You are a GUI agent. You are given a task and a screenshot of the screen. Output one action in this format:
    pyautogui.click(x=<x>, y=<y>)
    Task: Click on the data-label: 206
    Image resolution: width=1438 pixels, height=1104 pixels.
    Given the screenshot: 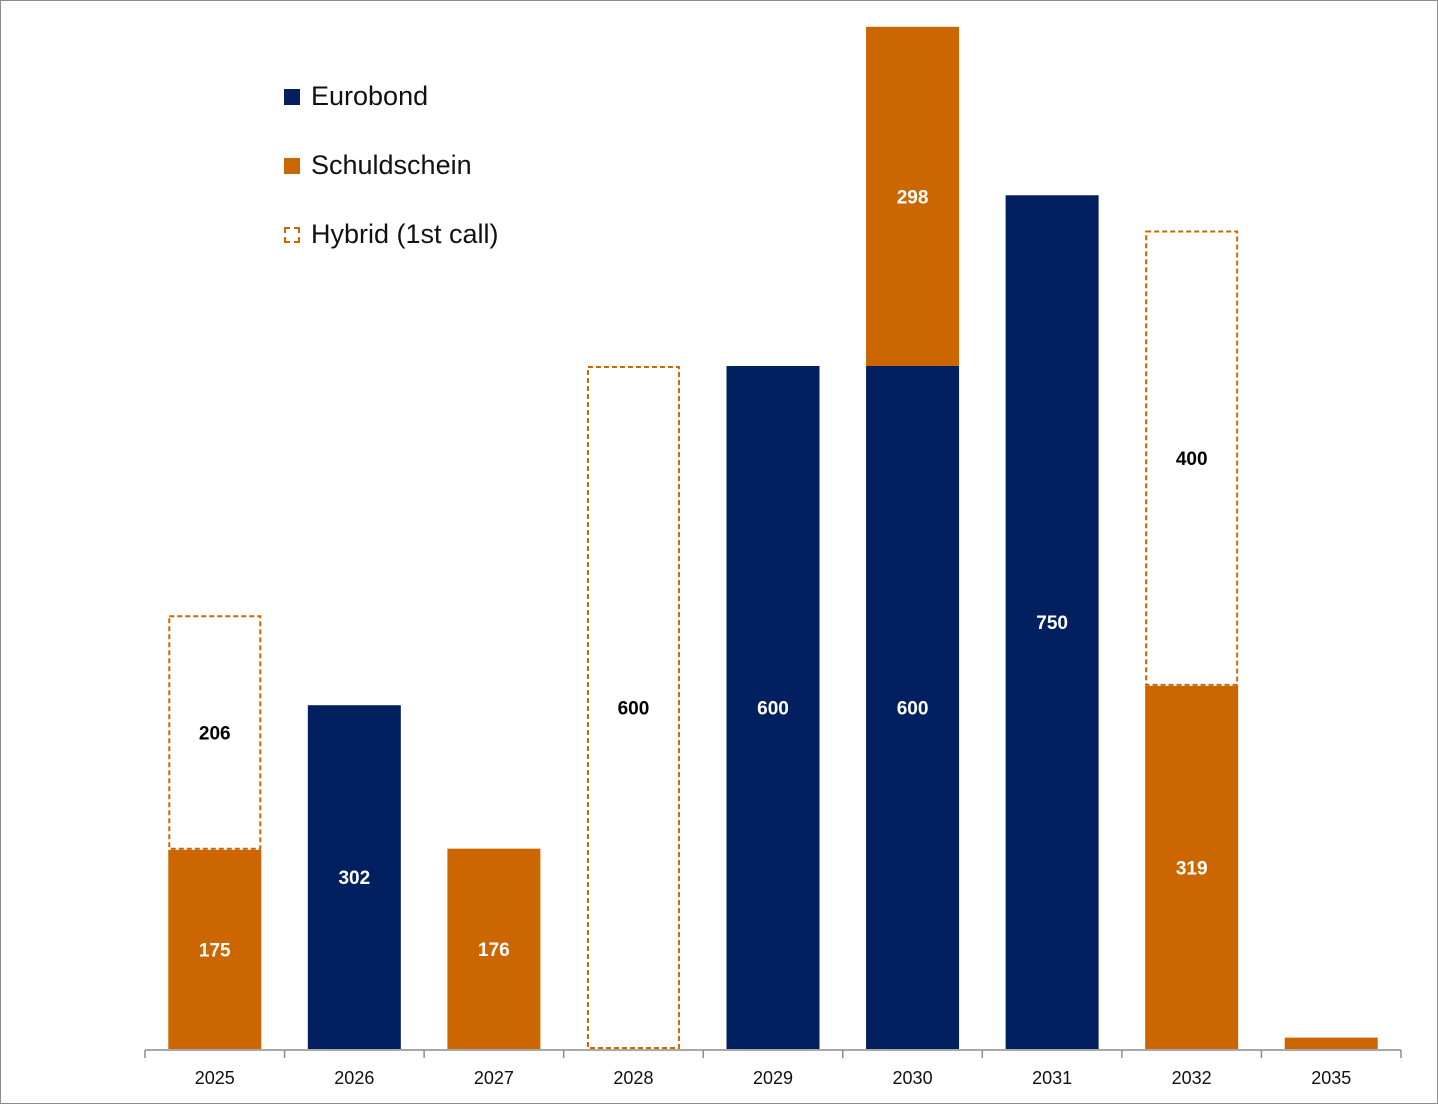 What is the action you would take?
    pyautogui.click(x=215, y=734)
    